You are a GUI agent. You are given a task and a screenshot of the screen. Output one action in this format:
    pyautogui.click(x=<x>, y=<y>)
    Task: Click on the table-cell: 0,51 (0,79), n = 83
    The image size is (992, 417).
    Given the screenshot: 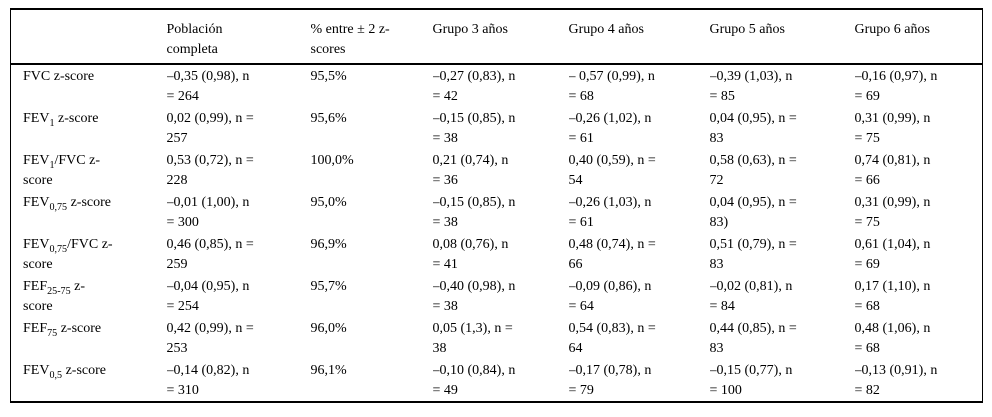 What is the action you would take?
    pyautogui.click(x=753, y=254)
    